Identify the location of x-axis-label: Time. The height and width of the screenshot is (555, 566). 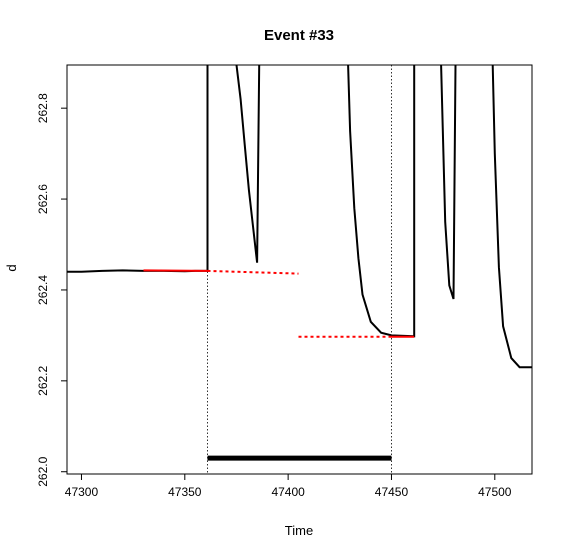
(299, 530).